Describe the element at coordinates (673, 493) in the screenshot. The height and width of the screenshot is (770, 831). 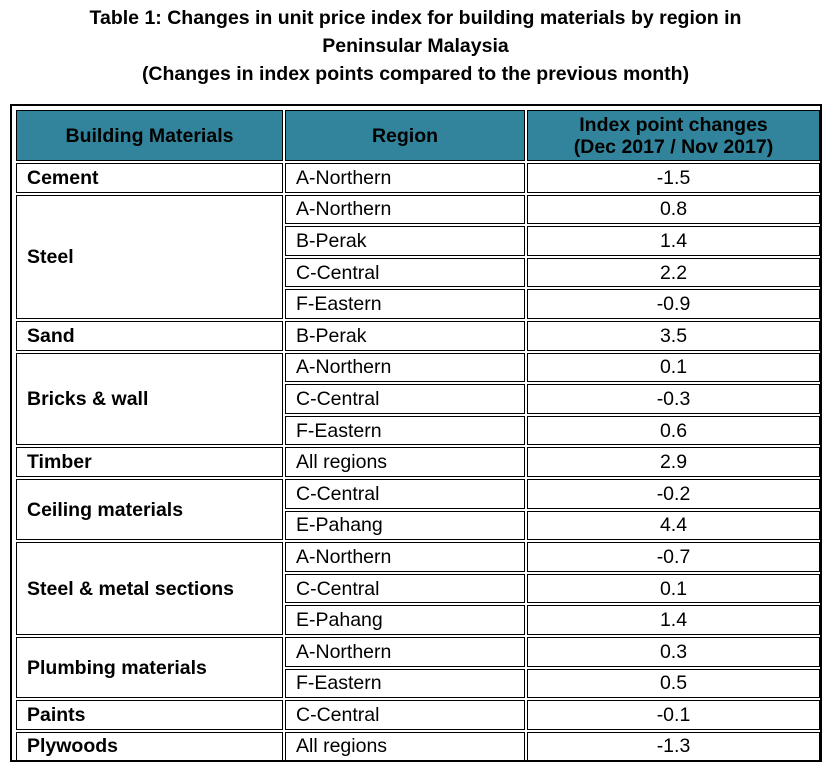
I see `index-change-cell: -0.2` at that location.